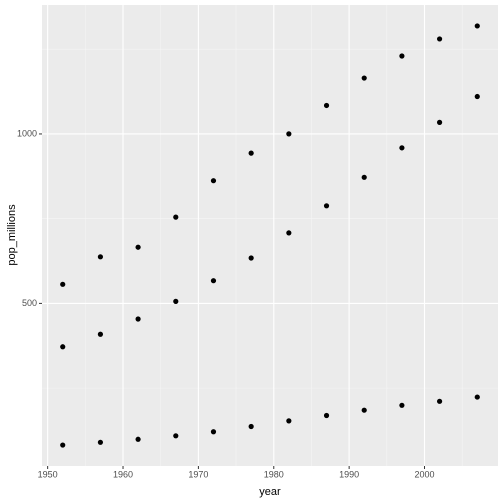 This screenshot has height=504, width=504. What do you see at coordinates (349, 474) in the screenshot?
I see `x-tick-label: 1990` at bounding box center [349, 474].